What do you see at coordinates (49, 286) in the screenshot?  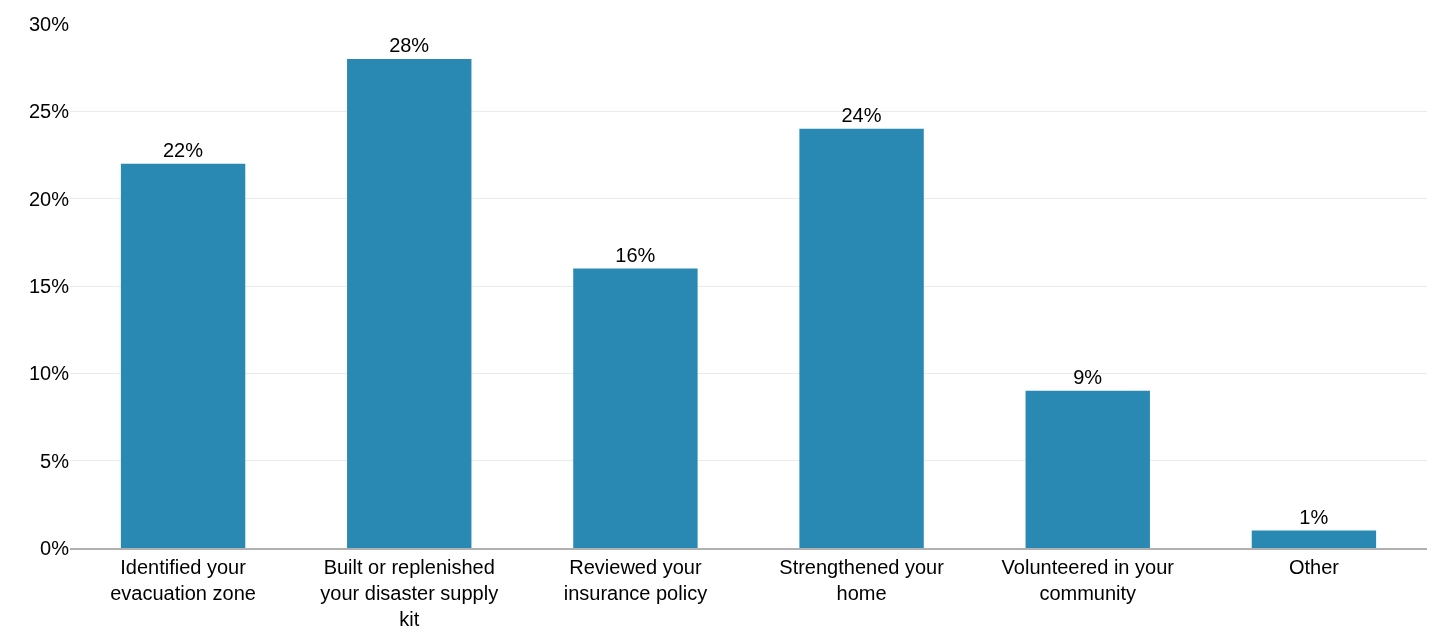 I see `y-tick-label: 15%` at bounding box center [49, 286].